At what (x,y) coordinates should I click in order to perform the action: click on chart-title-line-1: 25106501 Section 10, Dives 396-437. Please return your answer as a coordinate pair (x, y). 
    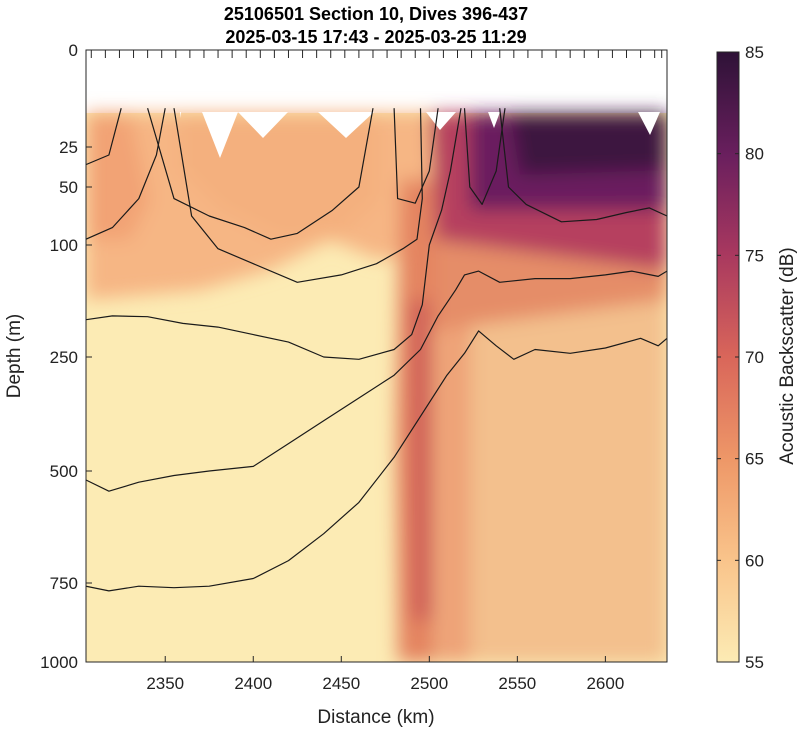
    Looking at the image, I should click on (376, 14).